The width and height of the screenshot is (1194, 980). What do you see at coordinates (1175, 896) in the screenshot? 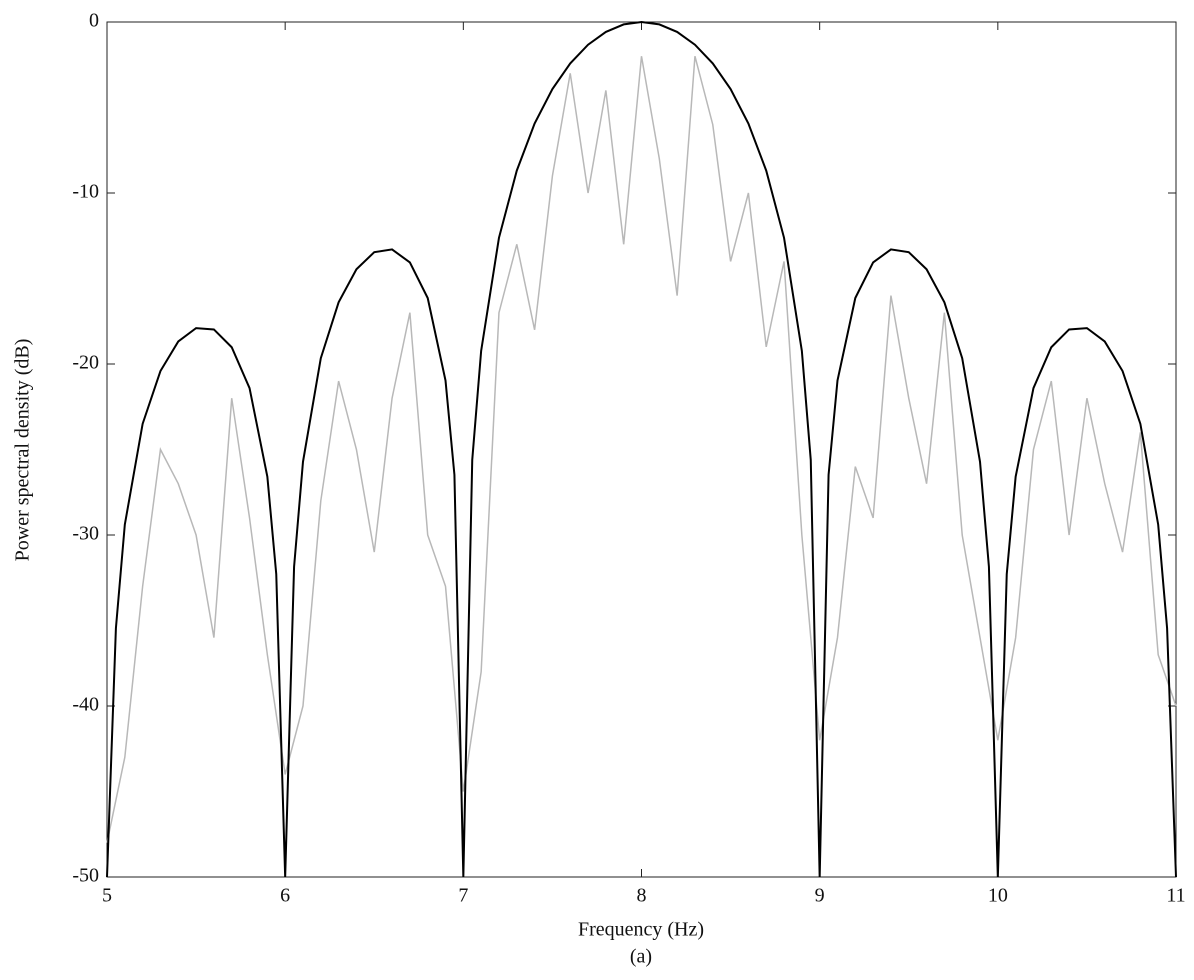
I see `x-tick-label: 11` at bounding box center [1175, 896].